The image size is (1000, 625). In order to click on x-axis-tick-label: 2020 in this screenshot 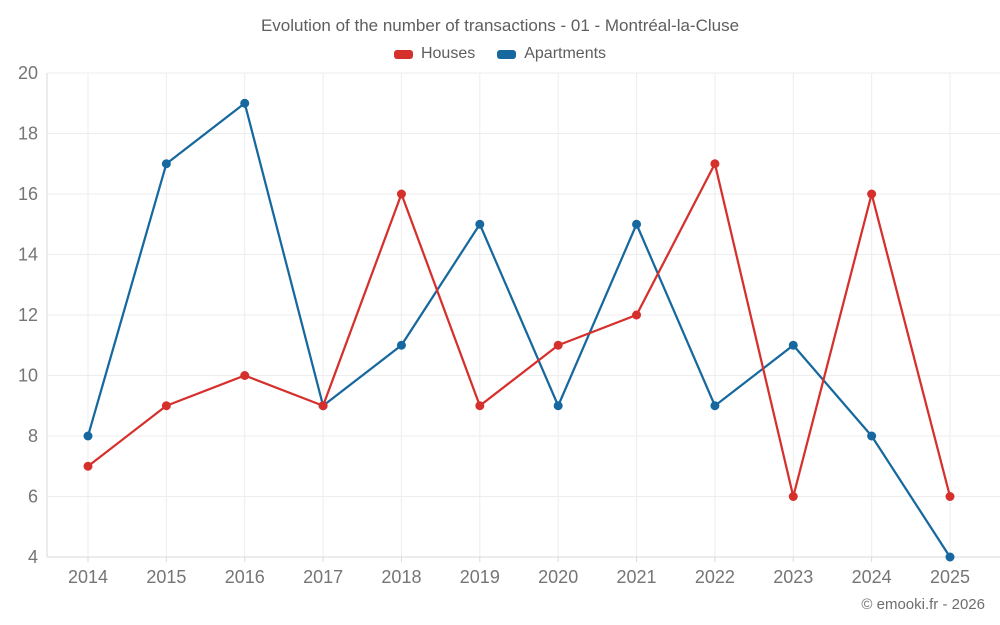, I will do `click(558, 577)`.